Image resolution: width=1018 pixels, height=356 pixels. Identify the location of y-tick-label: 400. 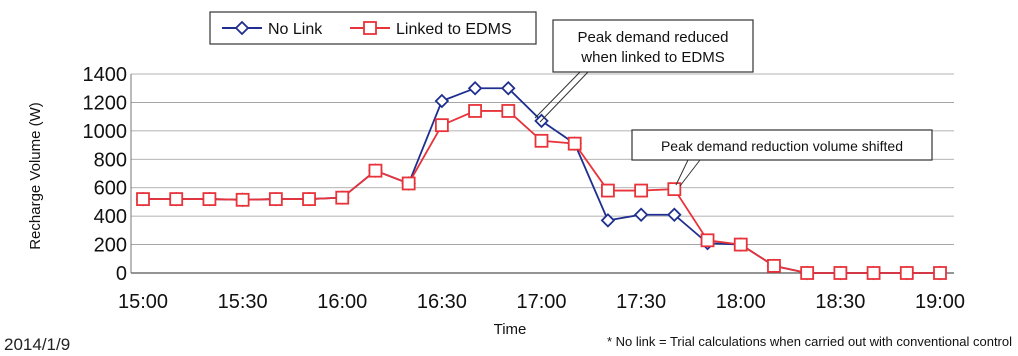
(110, 217).